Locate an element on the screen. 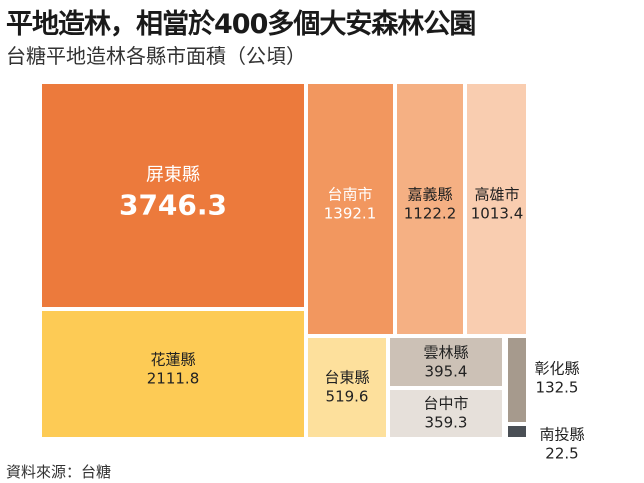 The width and height of the screenshot is (644, 483). treemap-label-yunlin: 雲林縣 395.4 is located at coordinates (445, 362).